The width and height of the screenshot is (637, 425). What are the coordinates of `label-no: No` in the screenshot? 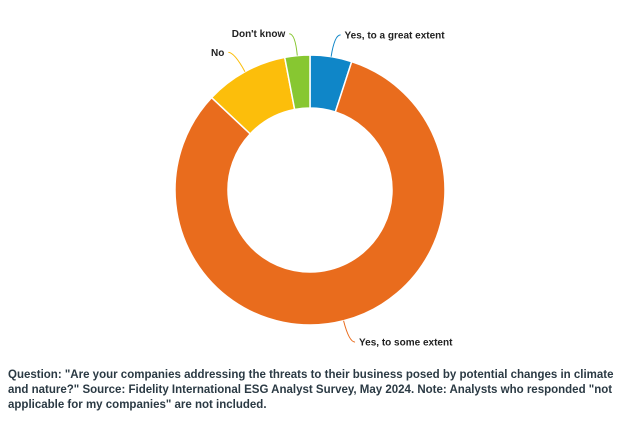 It's located at (217, 53).